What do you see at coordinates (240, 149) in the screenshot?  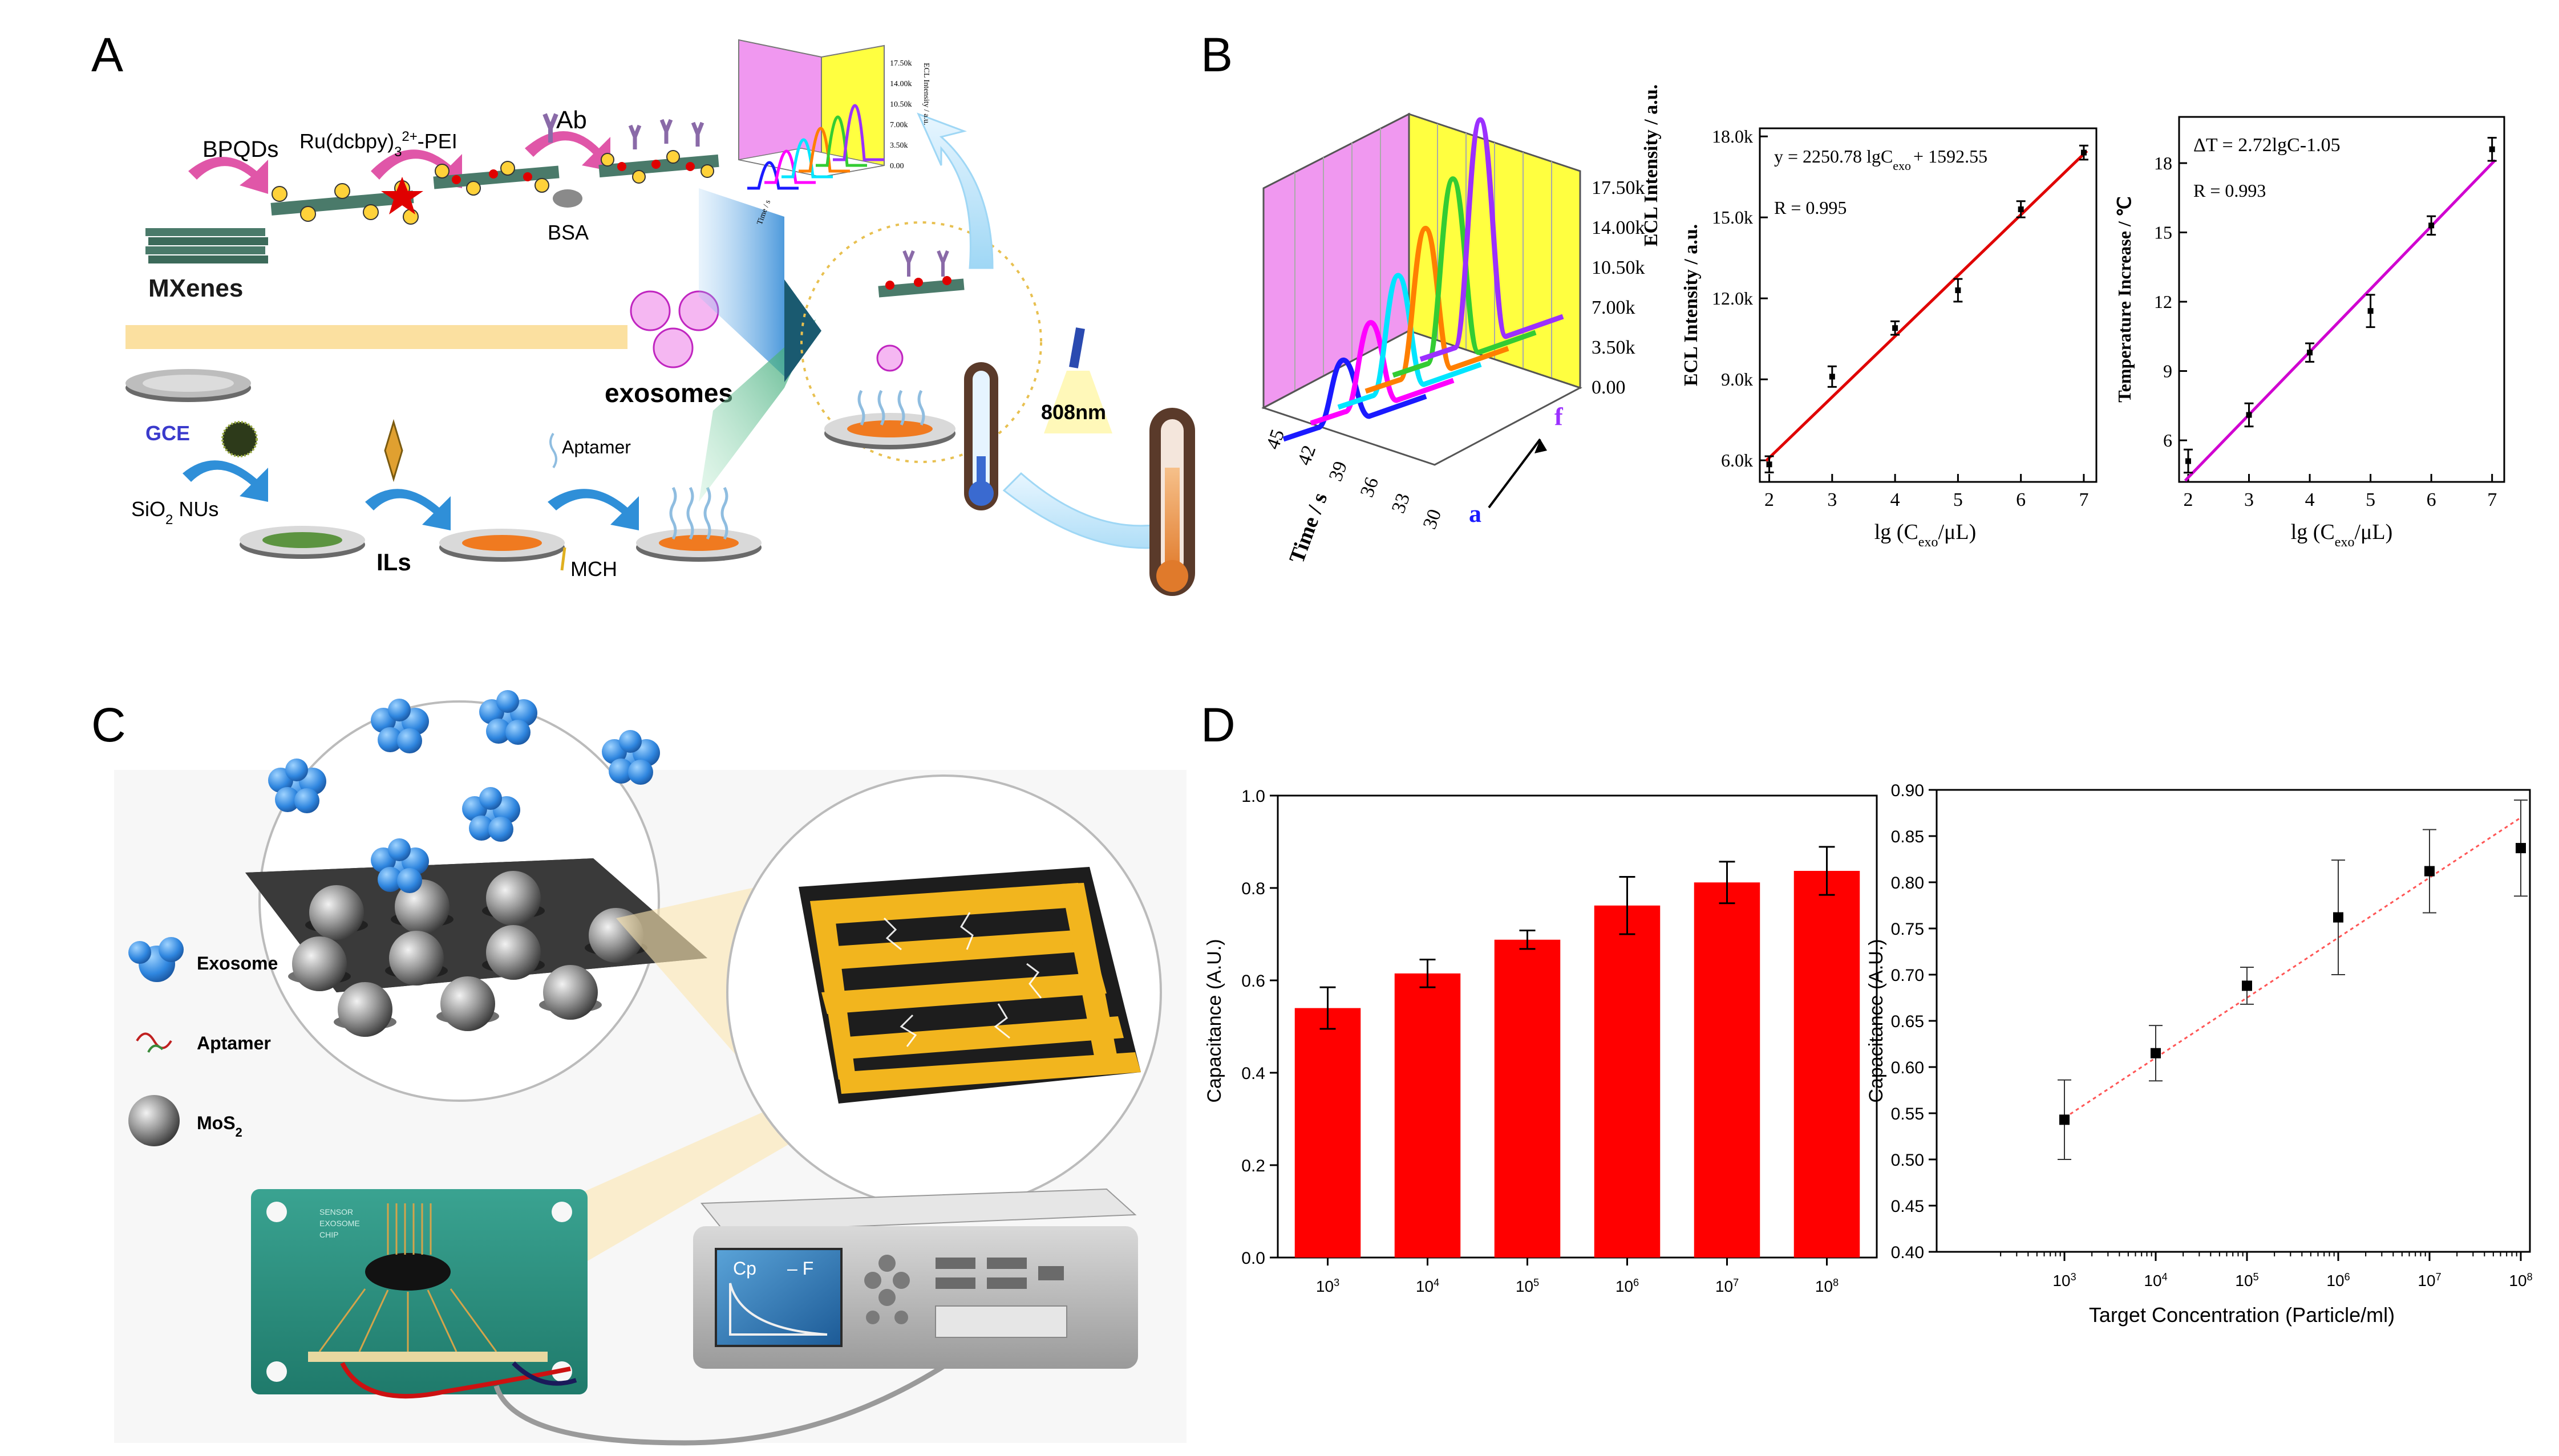 I see `bpqds-label: BPQDs` at bounding box center [240, 149].